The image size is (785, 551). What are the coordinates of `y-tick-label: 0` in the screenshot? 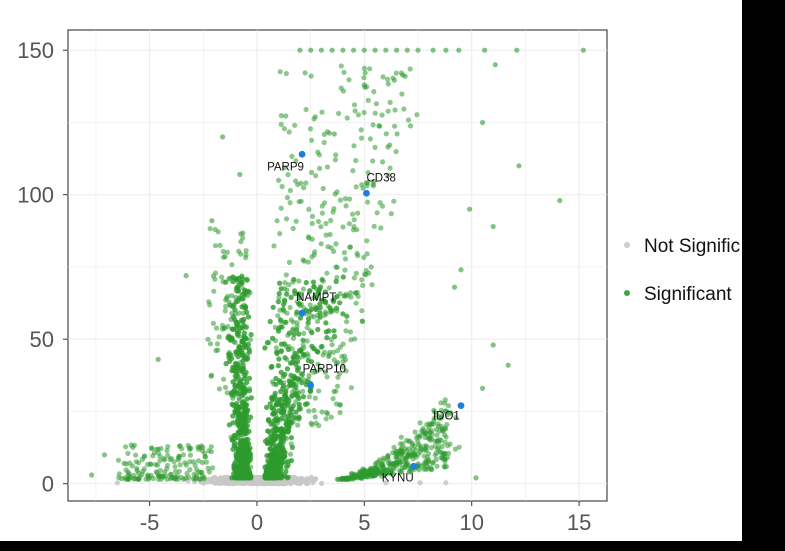 It's located at (48, 484).